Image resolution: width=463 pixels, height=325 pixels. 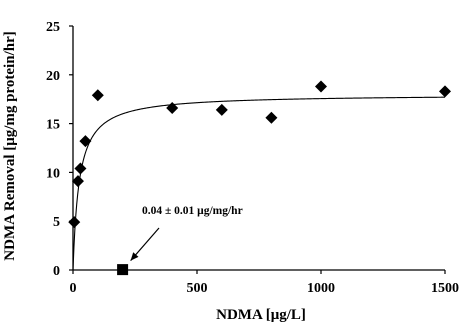 What do you see at coordinates (321, 288) in the screenshot?
I see `x-tick-label: 1000` at bounding box center [321, 288].